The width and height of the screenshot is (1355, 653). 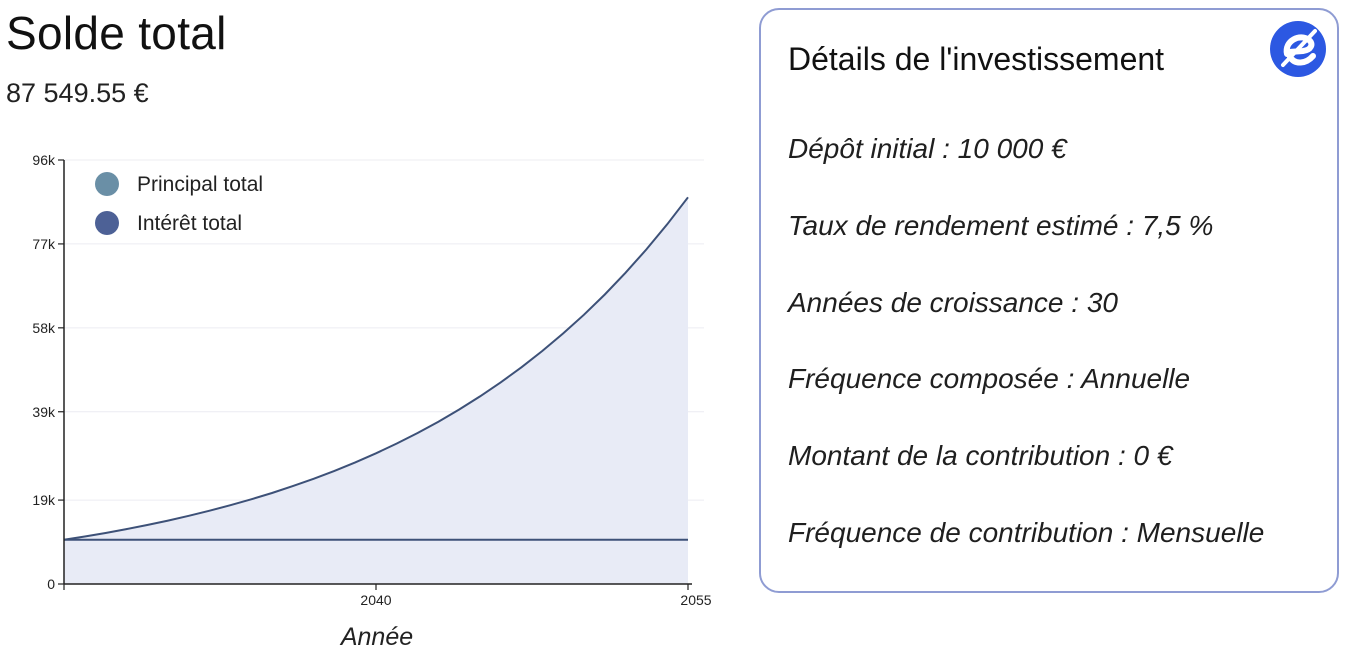 I want to click on legend-label: Principal total, so click(x=200, y=184).